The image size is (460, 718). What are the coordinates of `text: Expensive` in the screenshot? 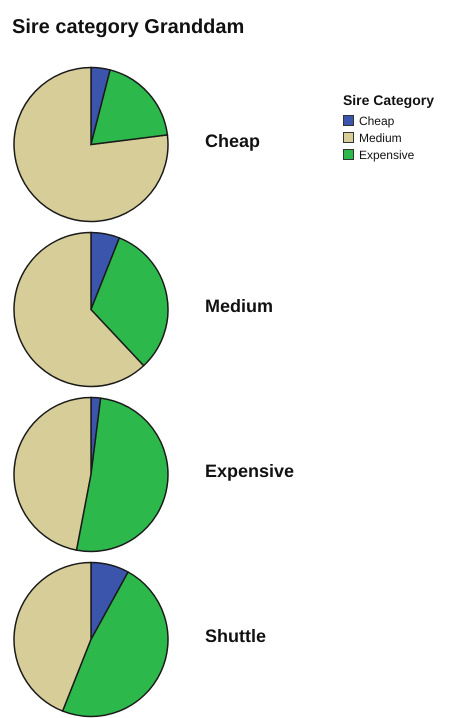 It's located at (249, 471).